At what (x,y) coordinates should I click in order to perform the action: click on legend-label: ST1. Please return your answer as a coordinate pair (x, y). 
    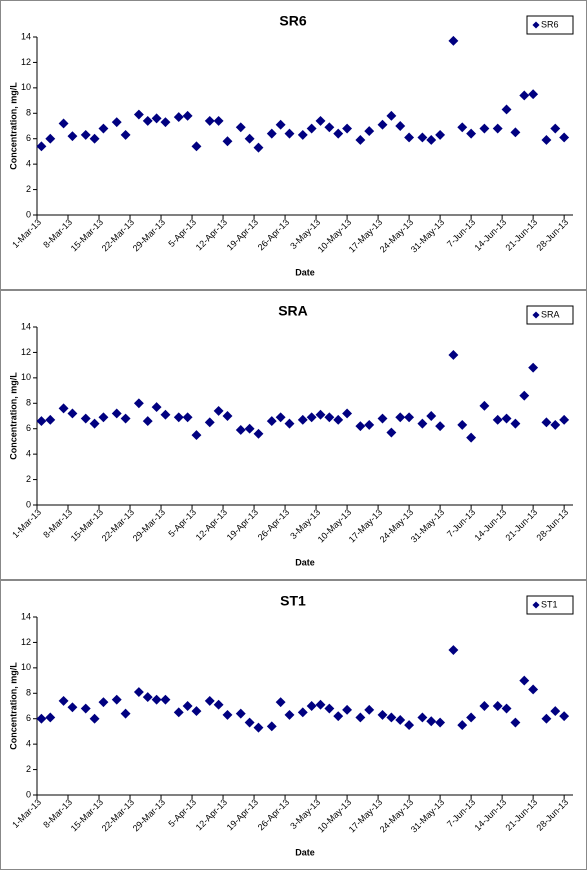
    Looking at the image, I should click on (549, 604).